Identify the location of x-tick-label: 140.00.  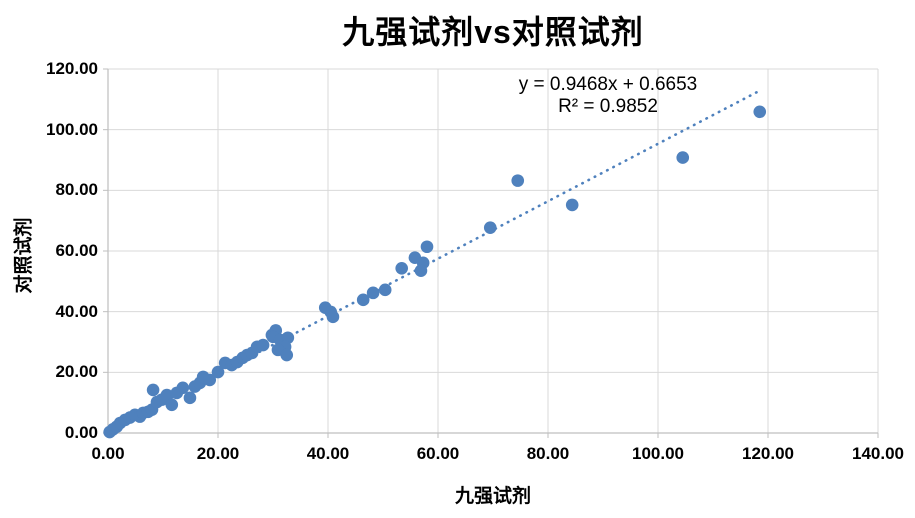
(878, 453).